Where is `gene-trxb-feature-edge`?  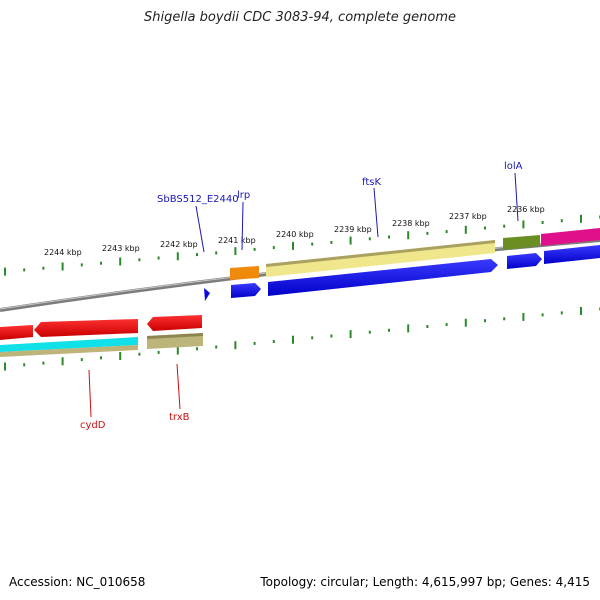 gene-trxb-feature-edge is located at coordinates (175, 336).